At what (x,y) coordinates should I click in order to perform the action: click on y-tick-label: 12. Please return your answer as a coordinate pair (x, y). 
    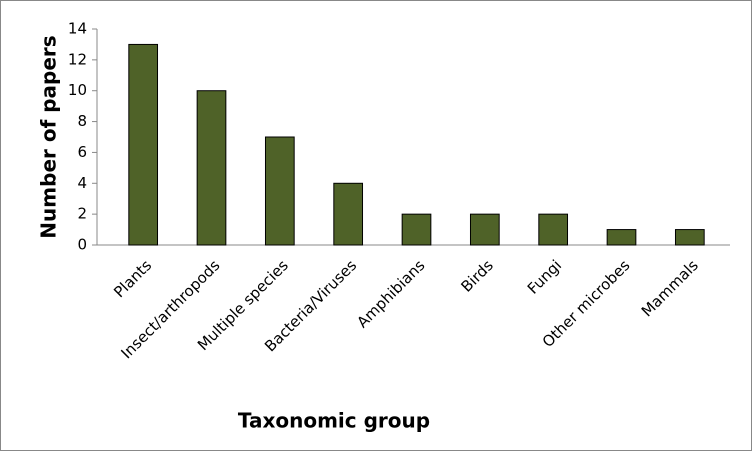
    Looking at the image, I should click on (77, 59).